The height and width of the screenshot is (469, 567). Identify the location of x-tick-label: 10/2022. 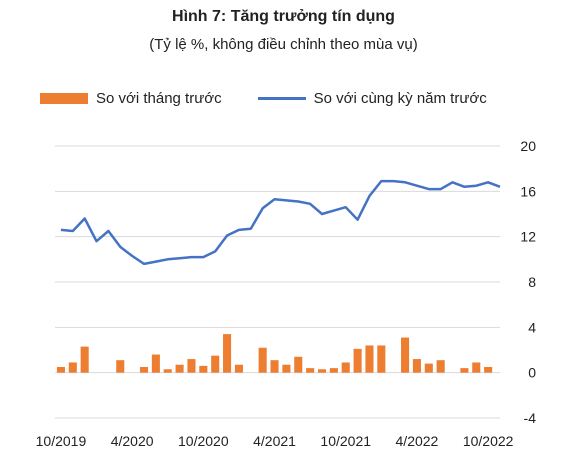
(488, 441).